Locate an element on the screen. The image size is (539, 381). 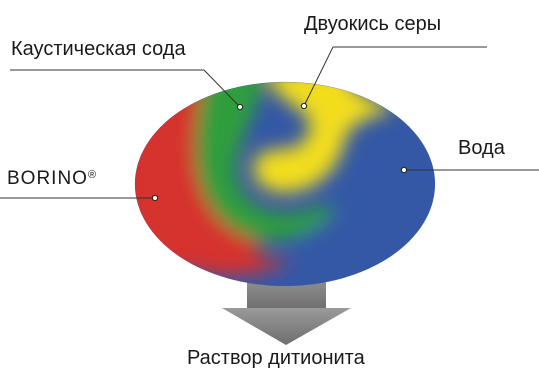
label-sulfur-dioxide: Двуокись серы is located at coordinates (373, 24).